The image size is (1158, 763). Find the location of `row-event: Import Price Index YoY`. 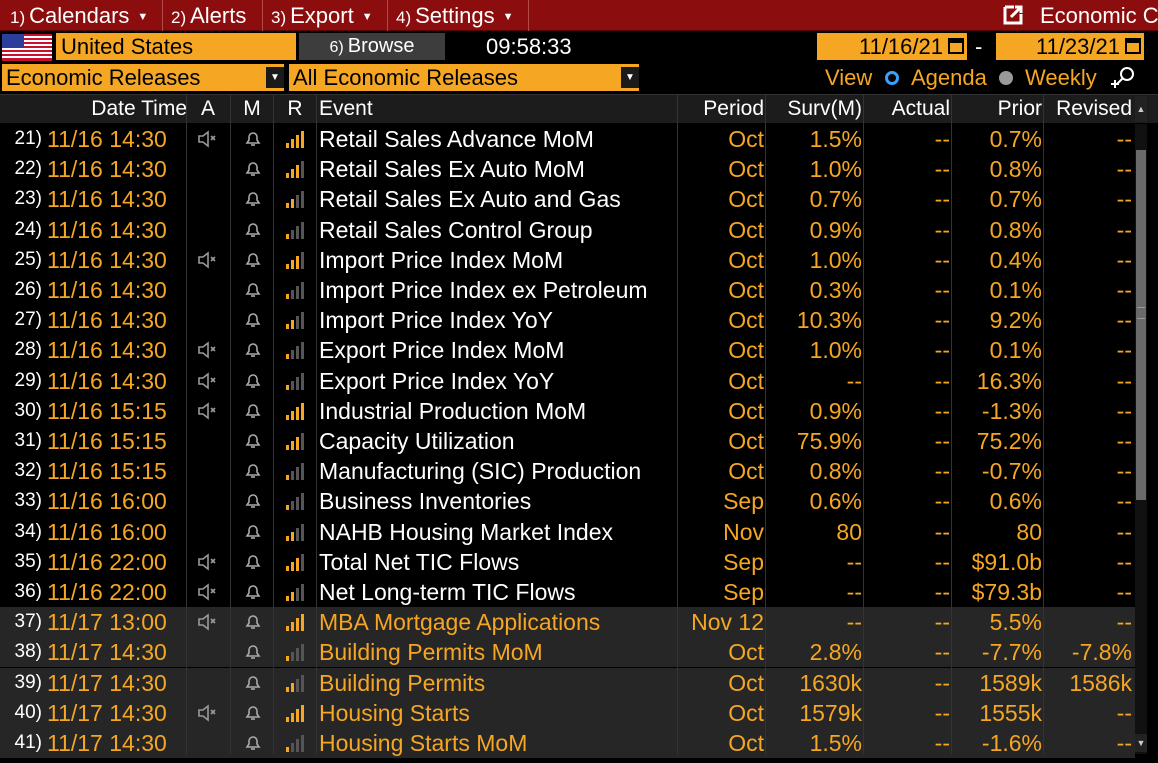

row-event: Import Price Index YoY is located at coordinates (436, 320).